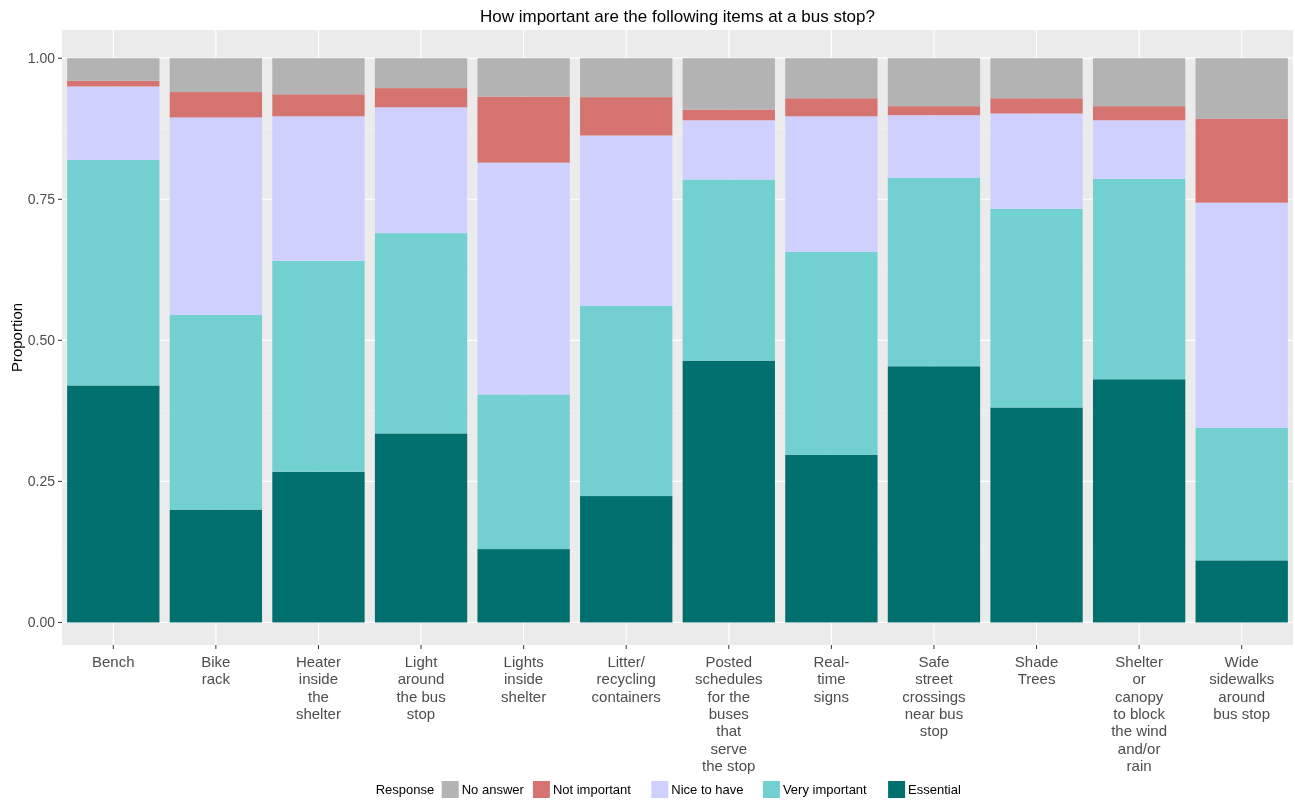 The image size is (1295, 803). Describe the element at coordinates (16, 337) in the screenshot. I see `y-axis-title: Proportion` at that location.